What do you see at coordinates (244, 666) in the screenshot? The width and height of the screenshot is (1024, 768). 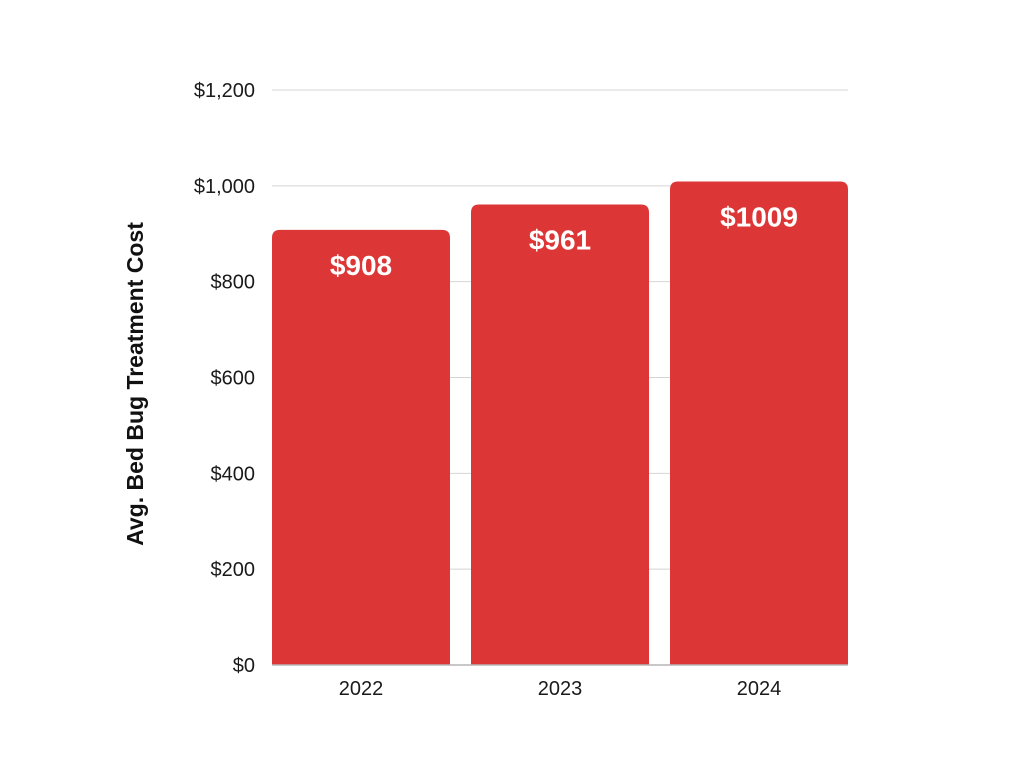 I see `y-tick-label: $0` at bounding box center [244, 666].